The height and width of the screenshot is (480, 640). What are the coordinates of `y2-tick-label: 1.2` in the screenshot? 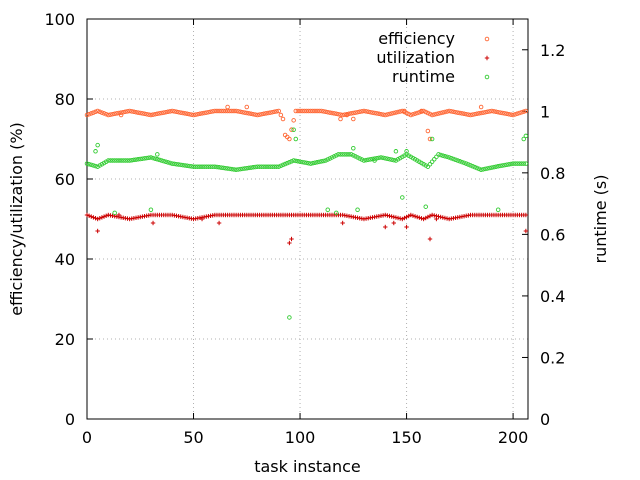 It's located at (552, 50).